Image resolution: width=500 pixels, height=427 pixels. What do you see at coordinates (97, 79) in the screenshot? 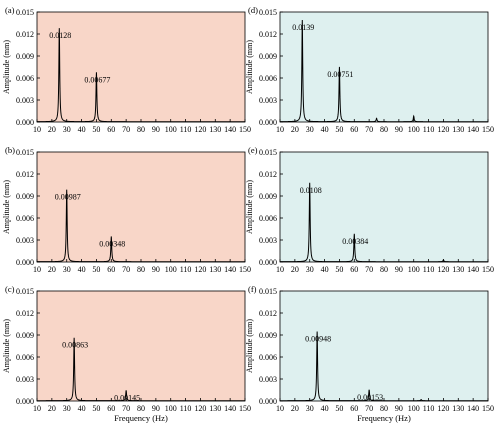
I see `peak-value-label: 0.00677` at bounding box center [97, 79].